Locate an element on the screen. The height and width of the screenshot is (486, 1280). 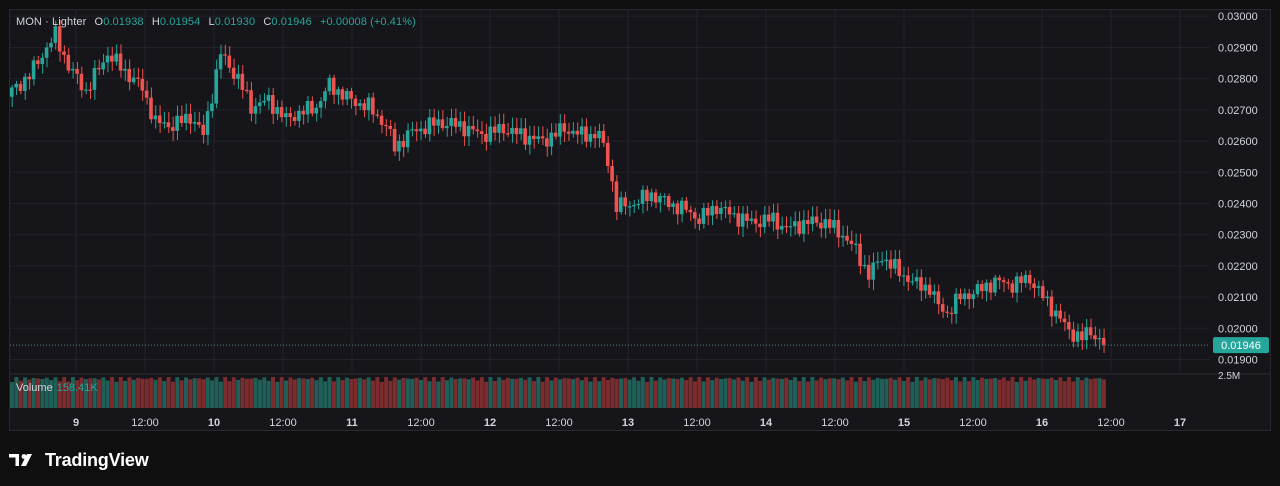
change-value: +0.00008 (+0.41%) is located at coordinates (368, 22).